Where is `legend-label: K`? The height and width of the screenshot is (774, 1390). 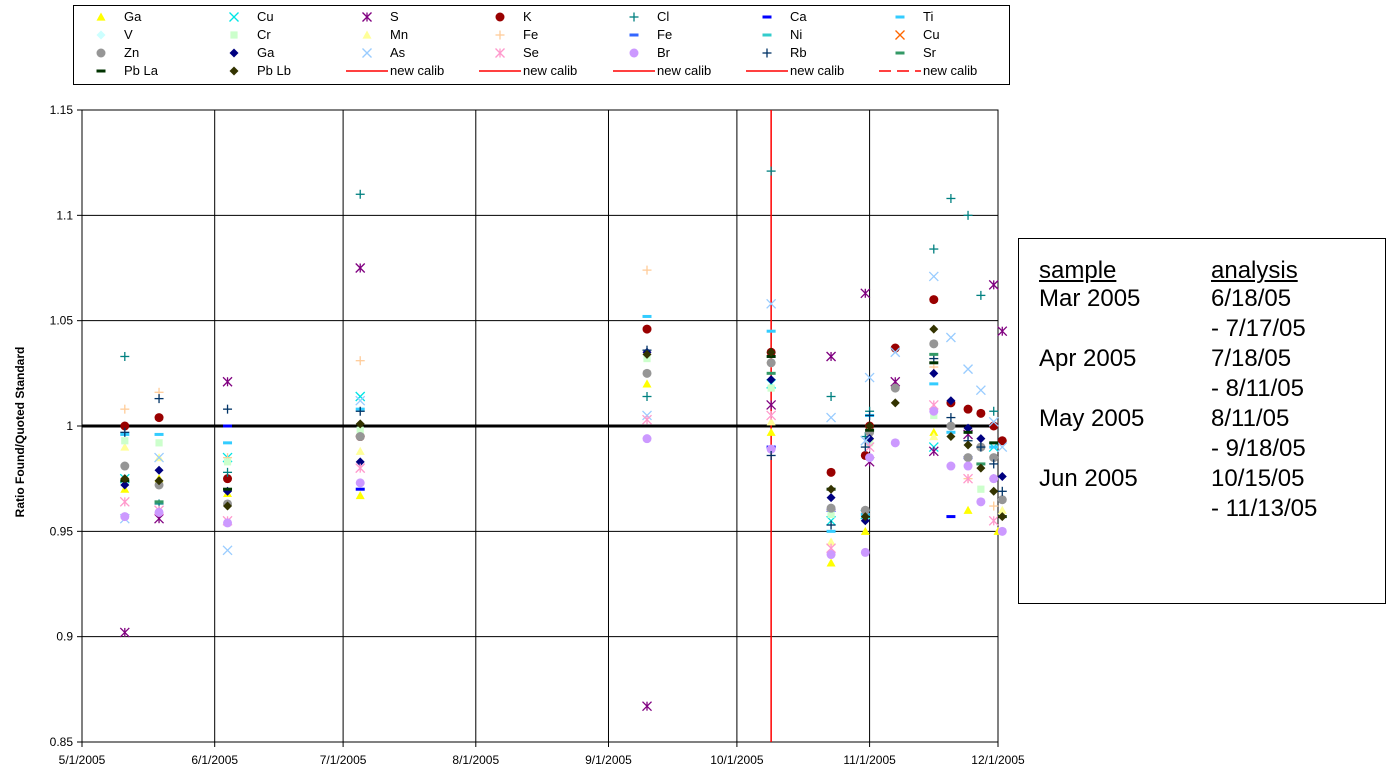 legend-label: K is located at coordinates (527, 16).